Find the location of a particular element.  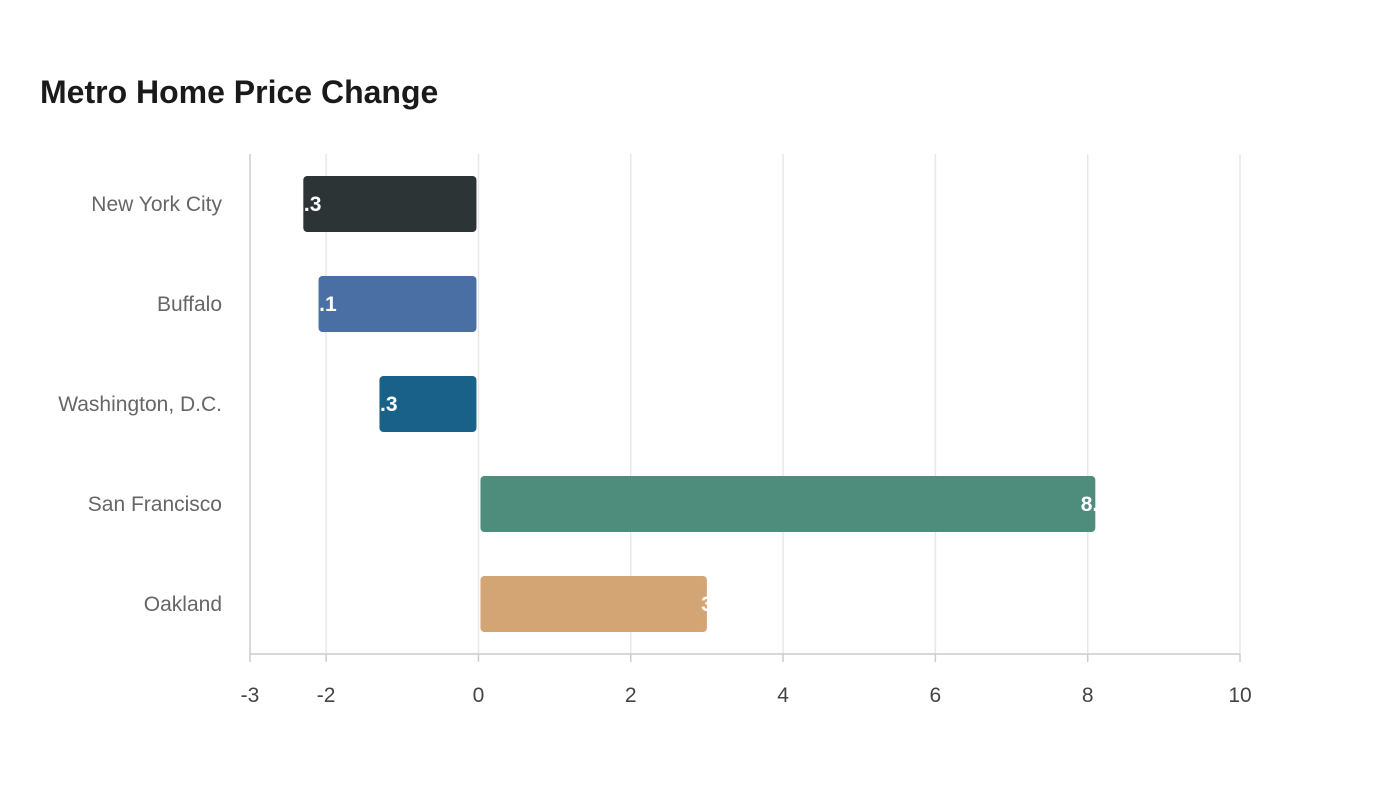

data-label: -1.3 is located at coordinates (379, 404).